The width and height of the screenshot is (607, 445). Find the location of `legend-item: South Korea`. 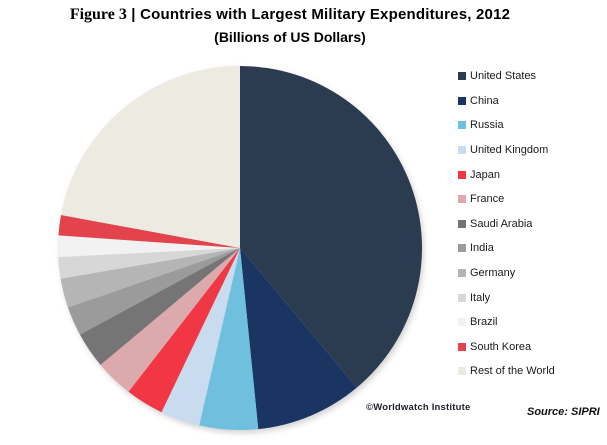

legend-item: South Korea is located at coordinates (506, 347).